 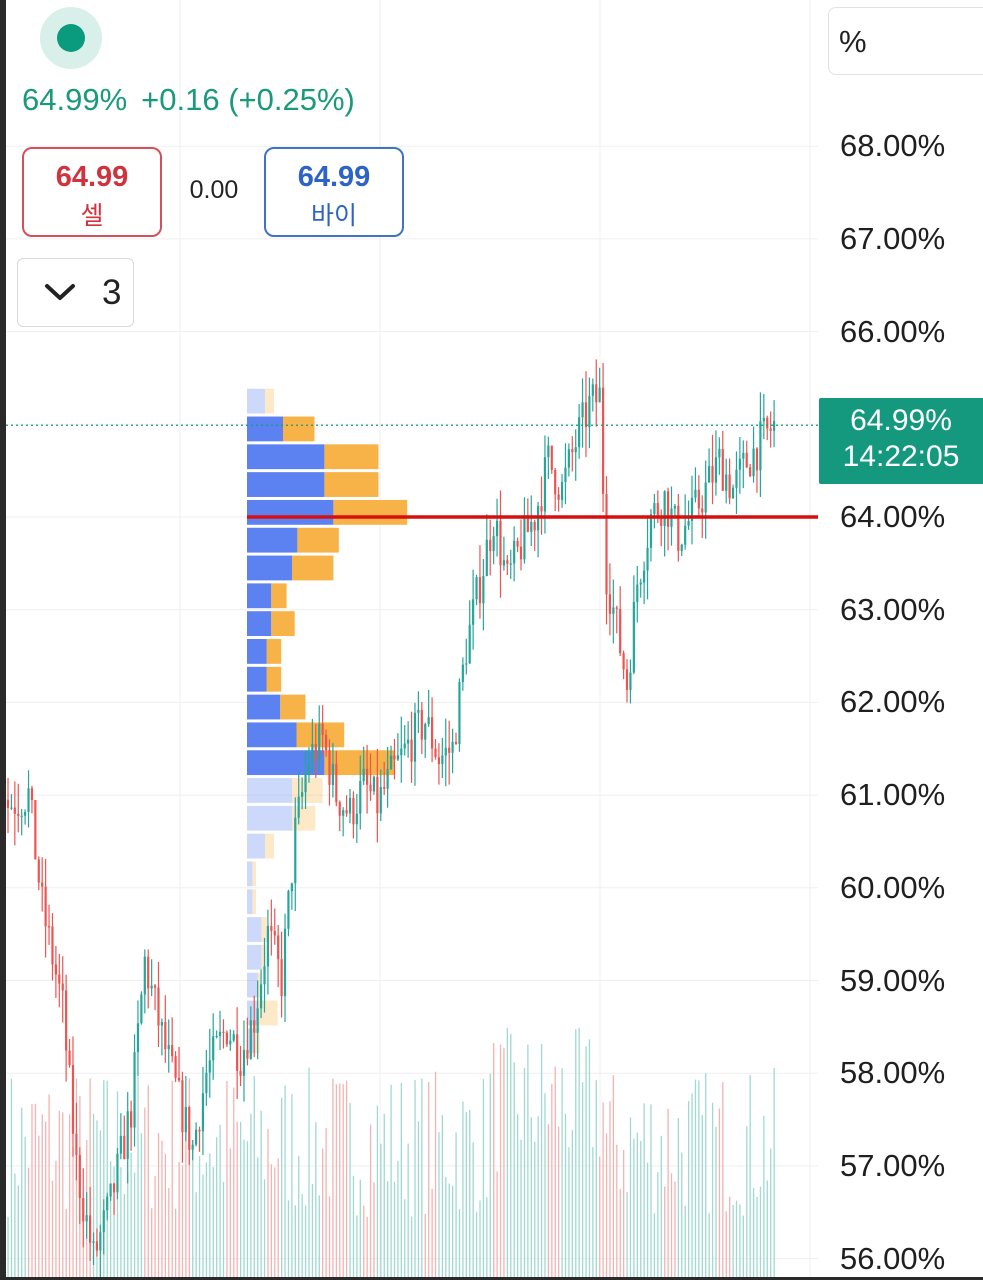 I want to click on indicators-toggle-button: 3, so click(x=75, y=292).